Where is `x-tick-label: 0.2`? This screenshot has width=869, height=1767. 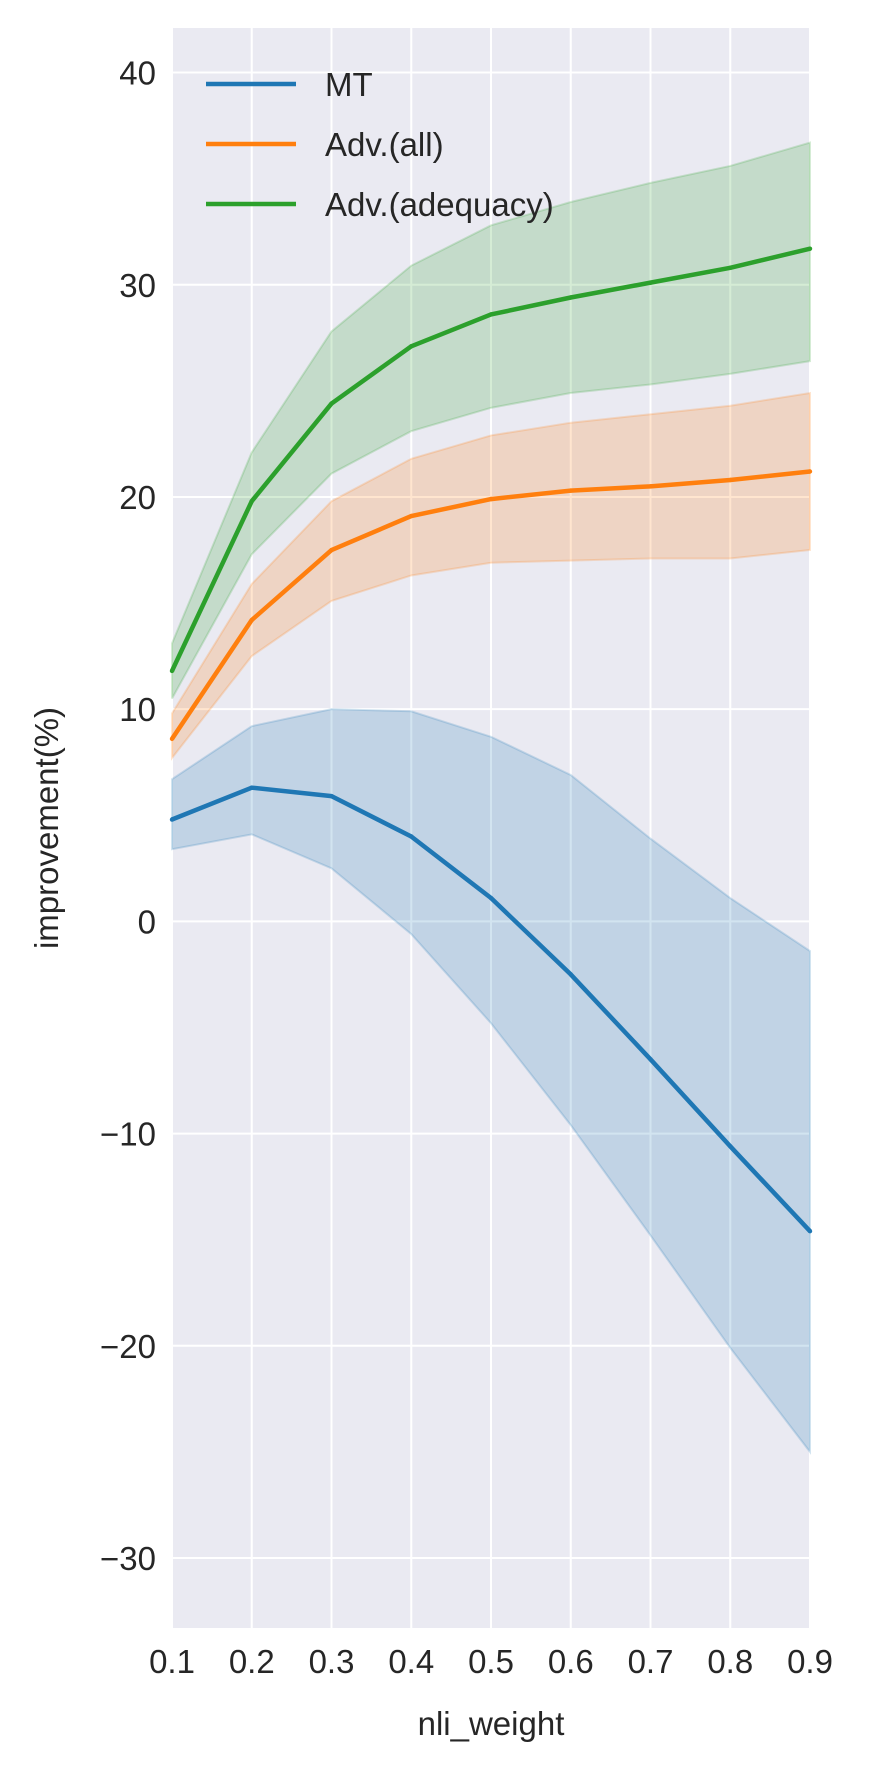 x-tick-label: 0.2 is located at coordinates (252, 1661).